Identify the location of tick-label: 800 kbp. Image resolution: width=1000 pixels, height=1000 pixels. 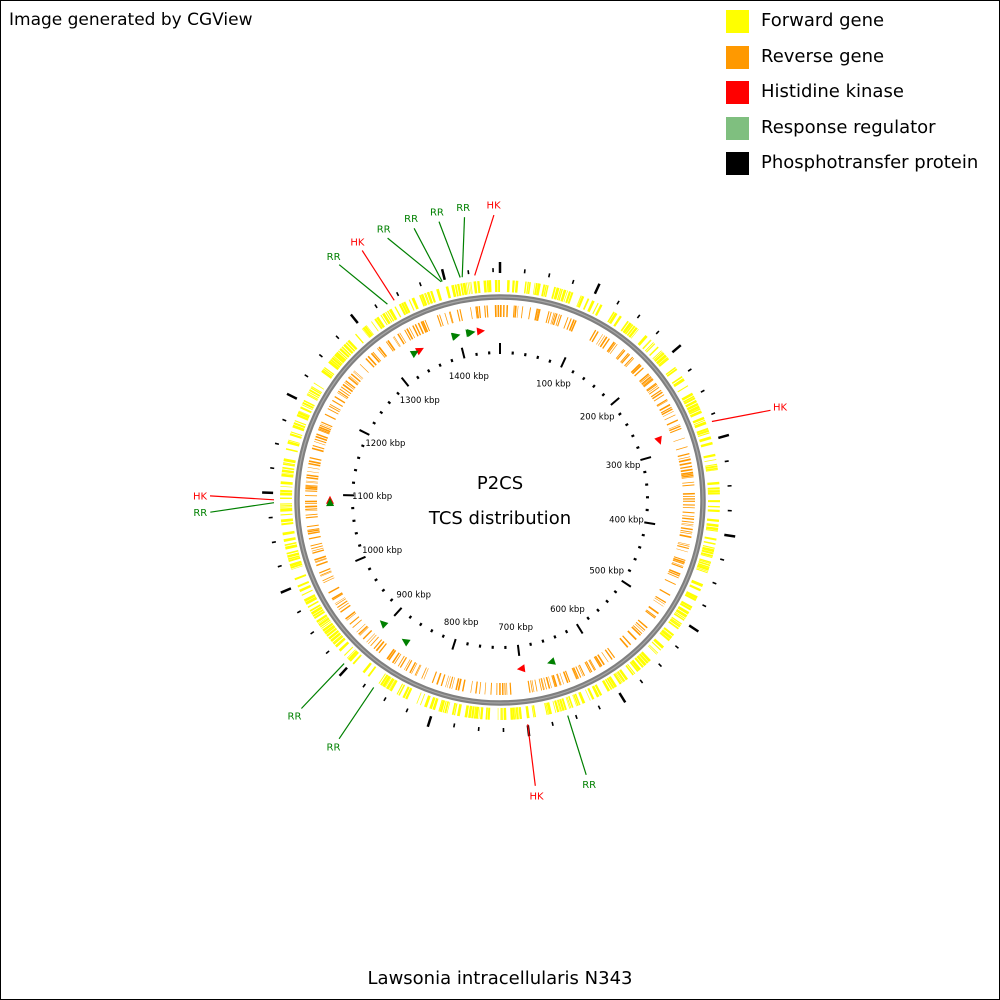
(461, 623).